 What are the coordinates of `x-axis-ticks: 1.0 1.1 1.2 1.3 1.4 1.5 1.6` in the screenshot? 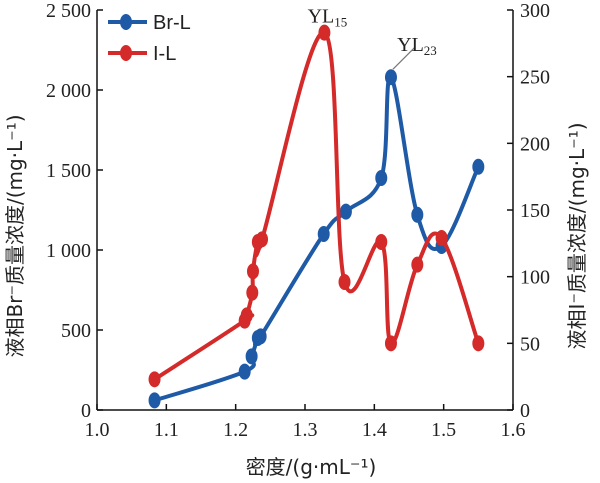 It's located at (305, 422).